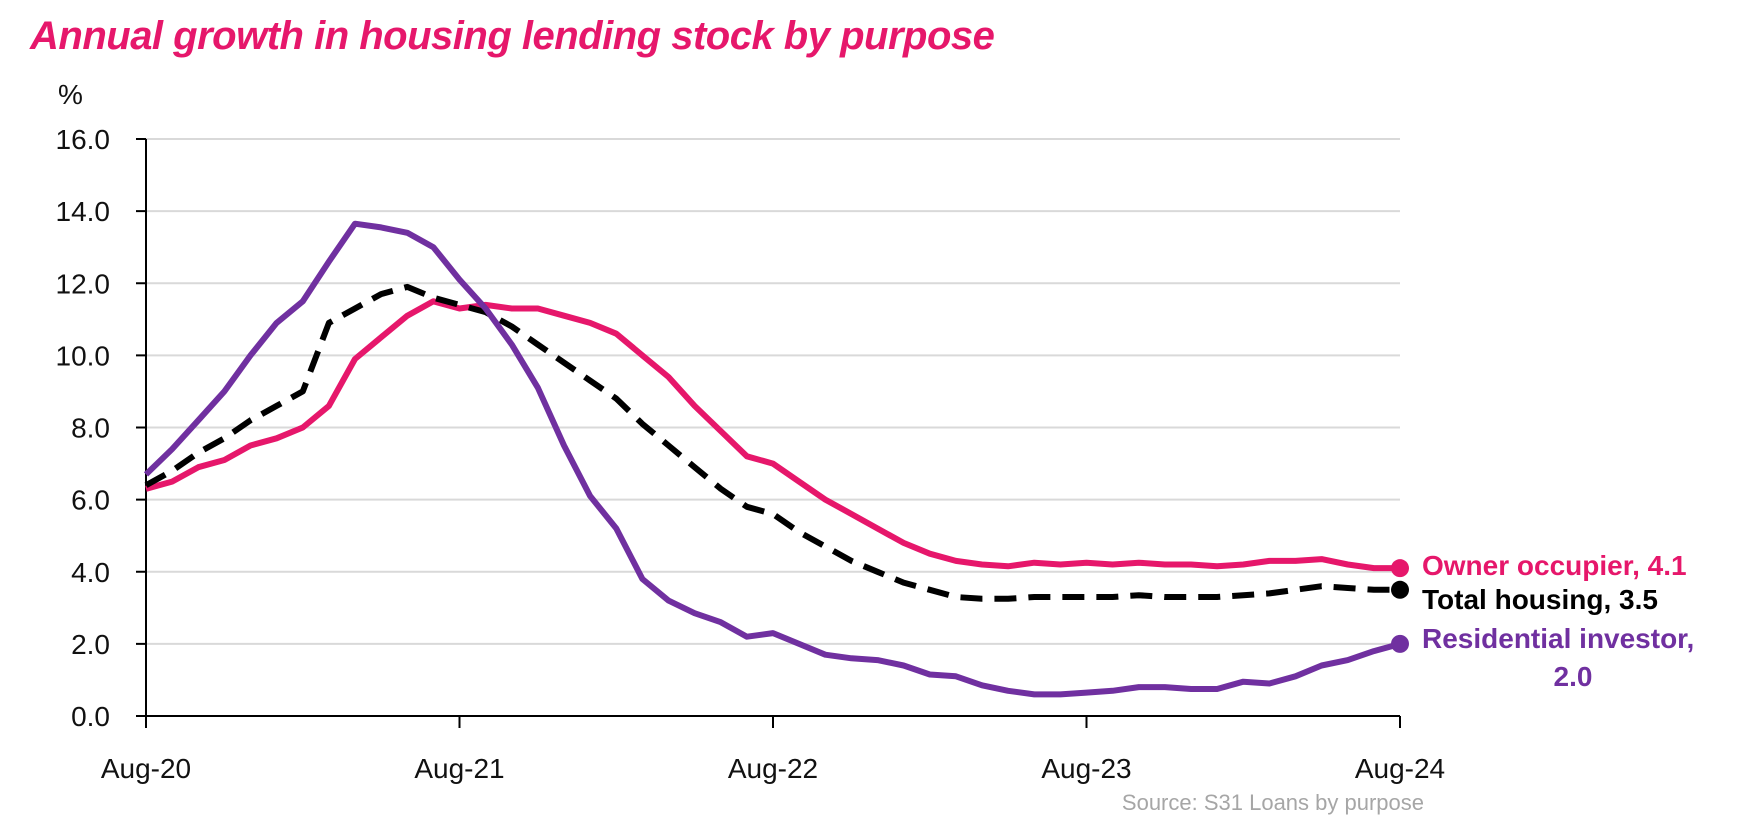  I want to click on x-tick-label: Aug-24, so click(1400, 768).